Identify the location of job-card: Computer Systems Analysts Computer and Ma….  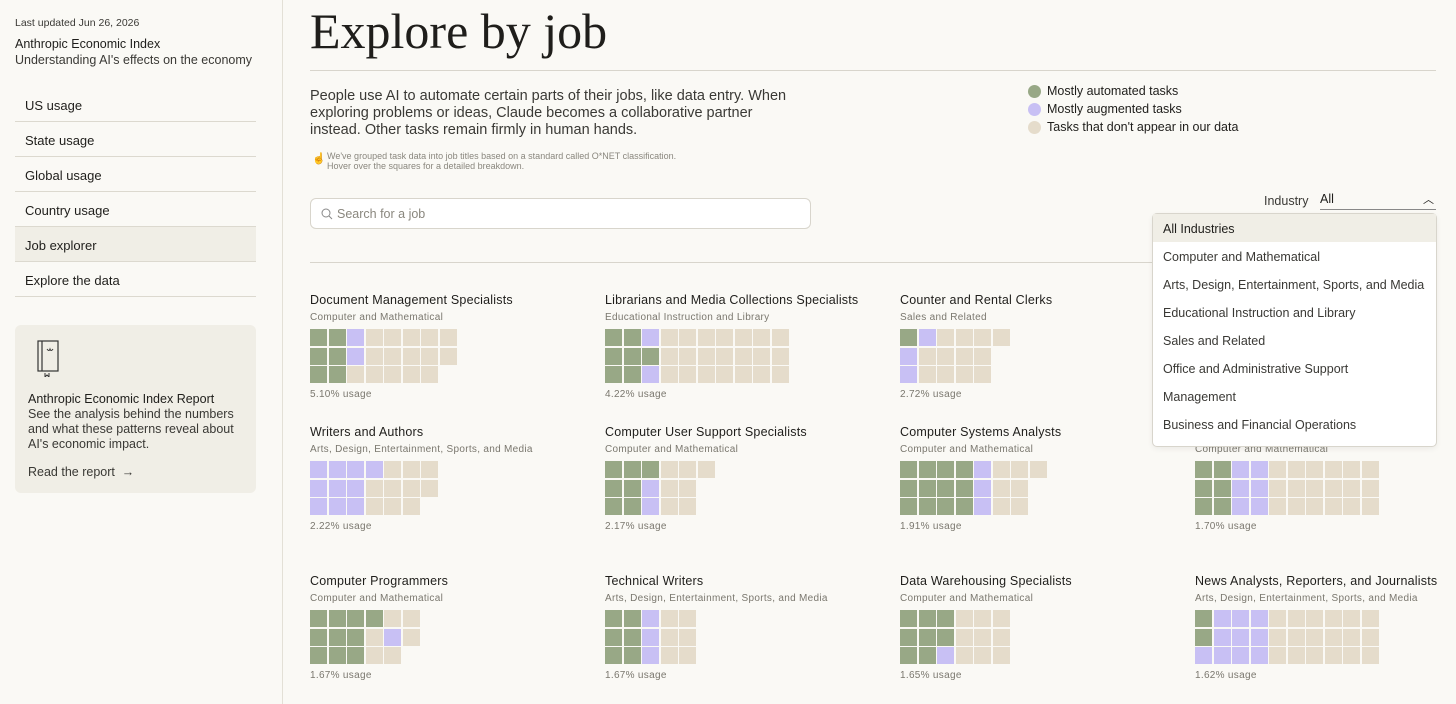
(1045, 469).